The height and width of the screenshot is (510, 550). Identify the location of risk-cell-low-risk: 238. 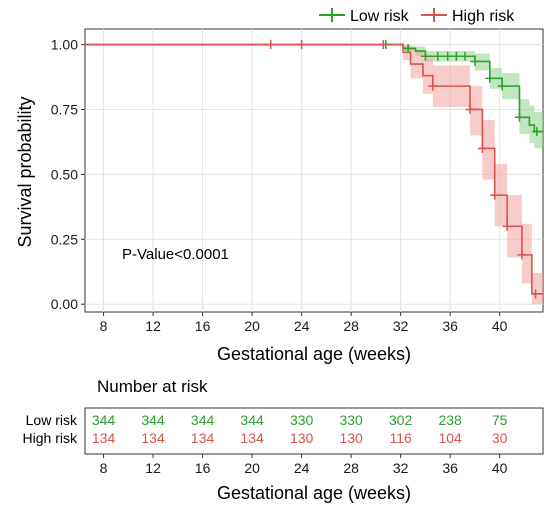
(450, 420).